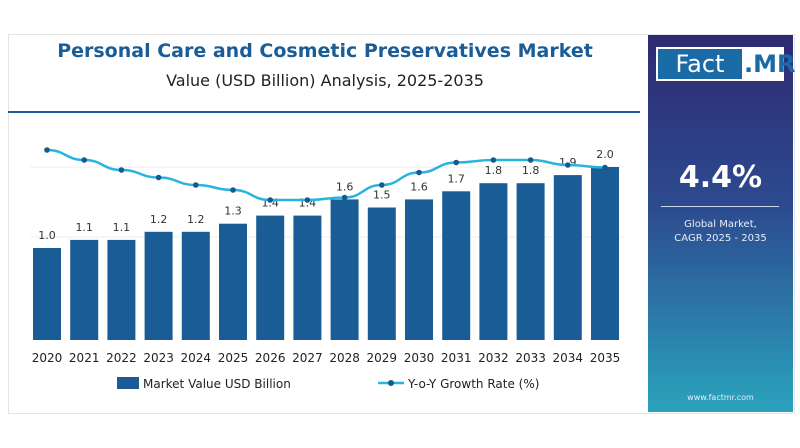  Describe the element at coordinates (233, 211) in the screenshot. I see `bar-label-2025: 1.3` at that location.